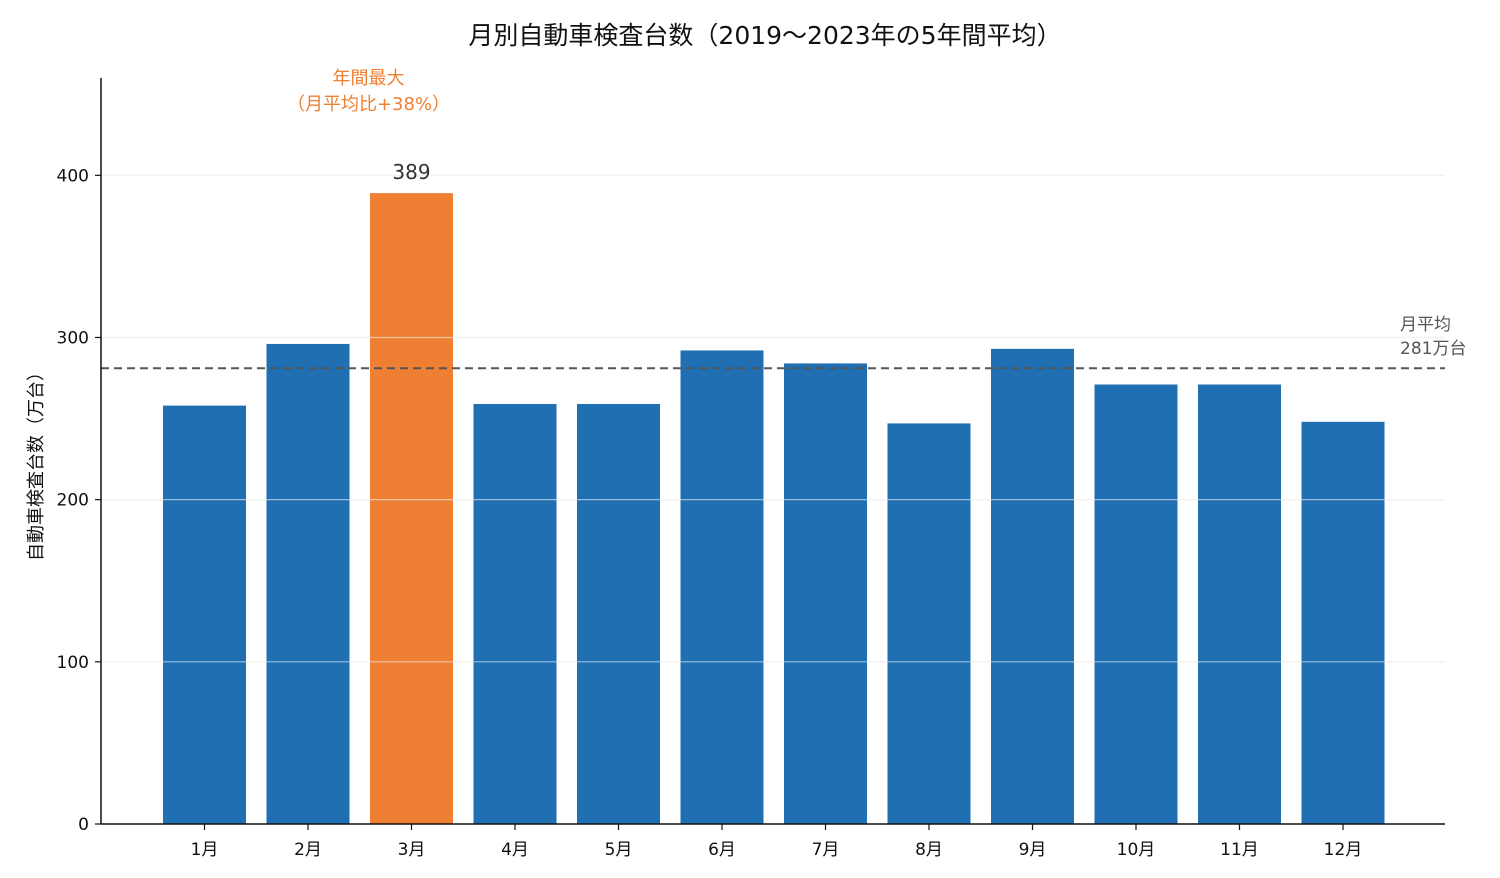 This screenshot has width=1500, height=878. Describe the element at coordinates (412, 850) in the screenshot. I see `x-tick-label: 3月` at that location.